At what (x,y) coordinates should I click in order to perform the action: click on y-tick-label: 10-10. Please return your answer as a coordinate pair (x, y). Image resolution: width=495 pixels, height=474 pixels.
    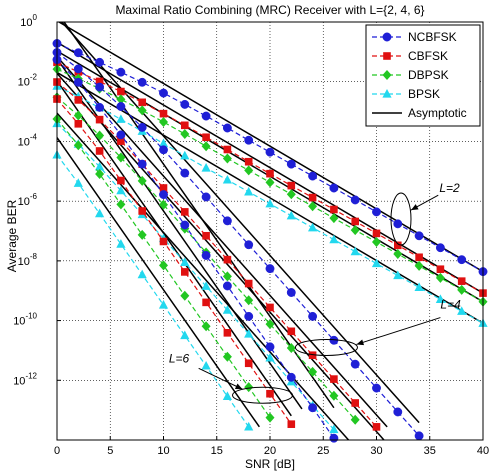
    Looking at the image, I should click on (25, 320).